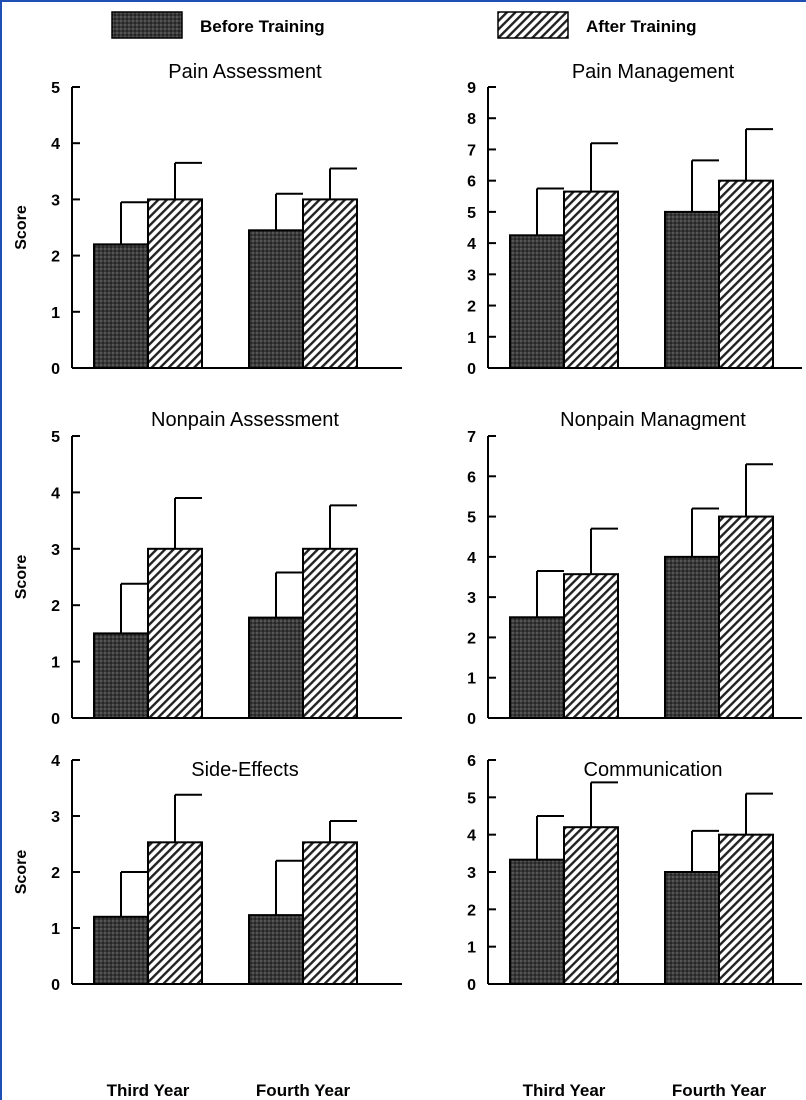 The width and height of the screenshot is (806, 1100). I want to click on panel-pain-management: Pain Management 0 1 2 3 4 5 6 7 8 9, so click(634, 219).